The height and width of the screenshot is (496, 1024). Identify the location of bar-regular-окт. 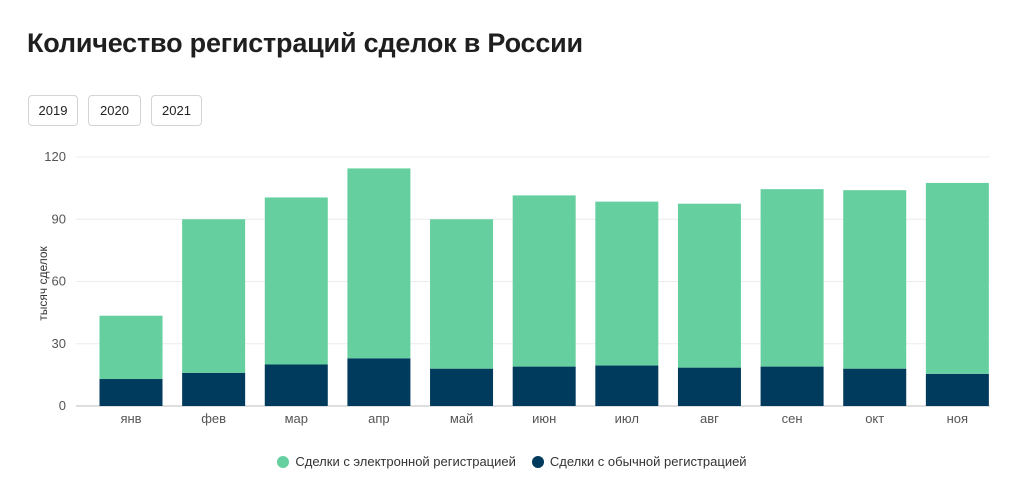
(875, 387).